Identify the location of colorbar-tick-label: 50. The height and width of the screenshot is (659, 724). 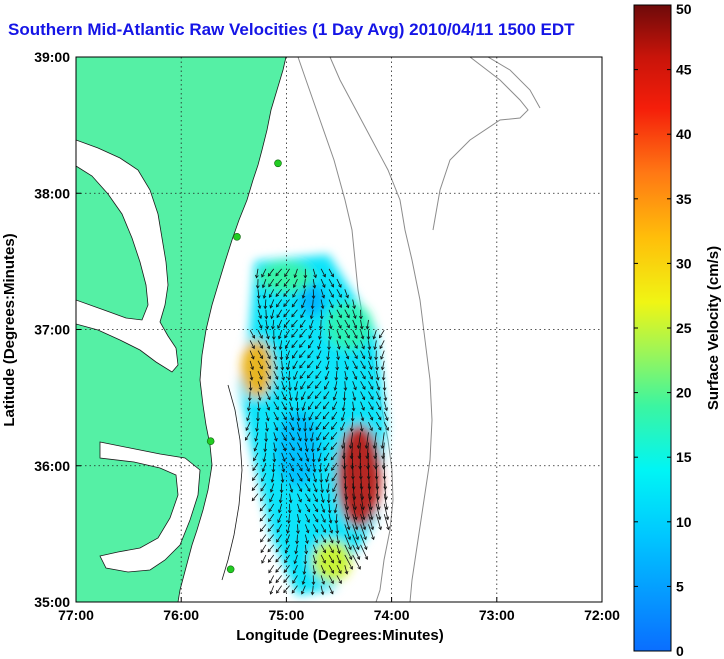
(684, 9).